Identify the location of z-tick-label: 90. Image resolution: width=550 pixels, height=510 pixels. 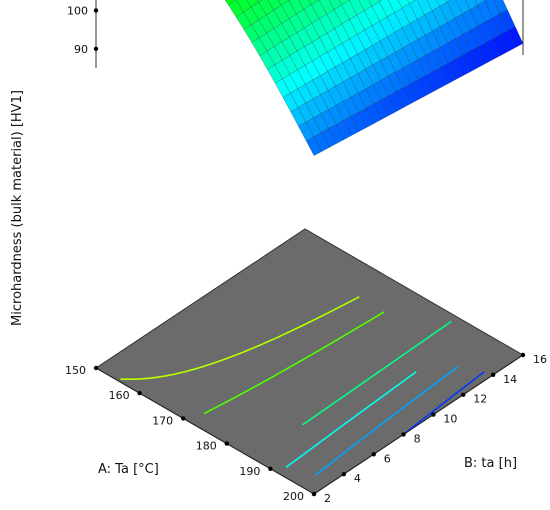
(81, 49).